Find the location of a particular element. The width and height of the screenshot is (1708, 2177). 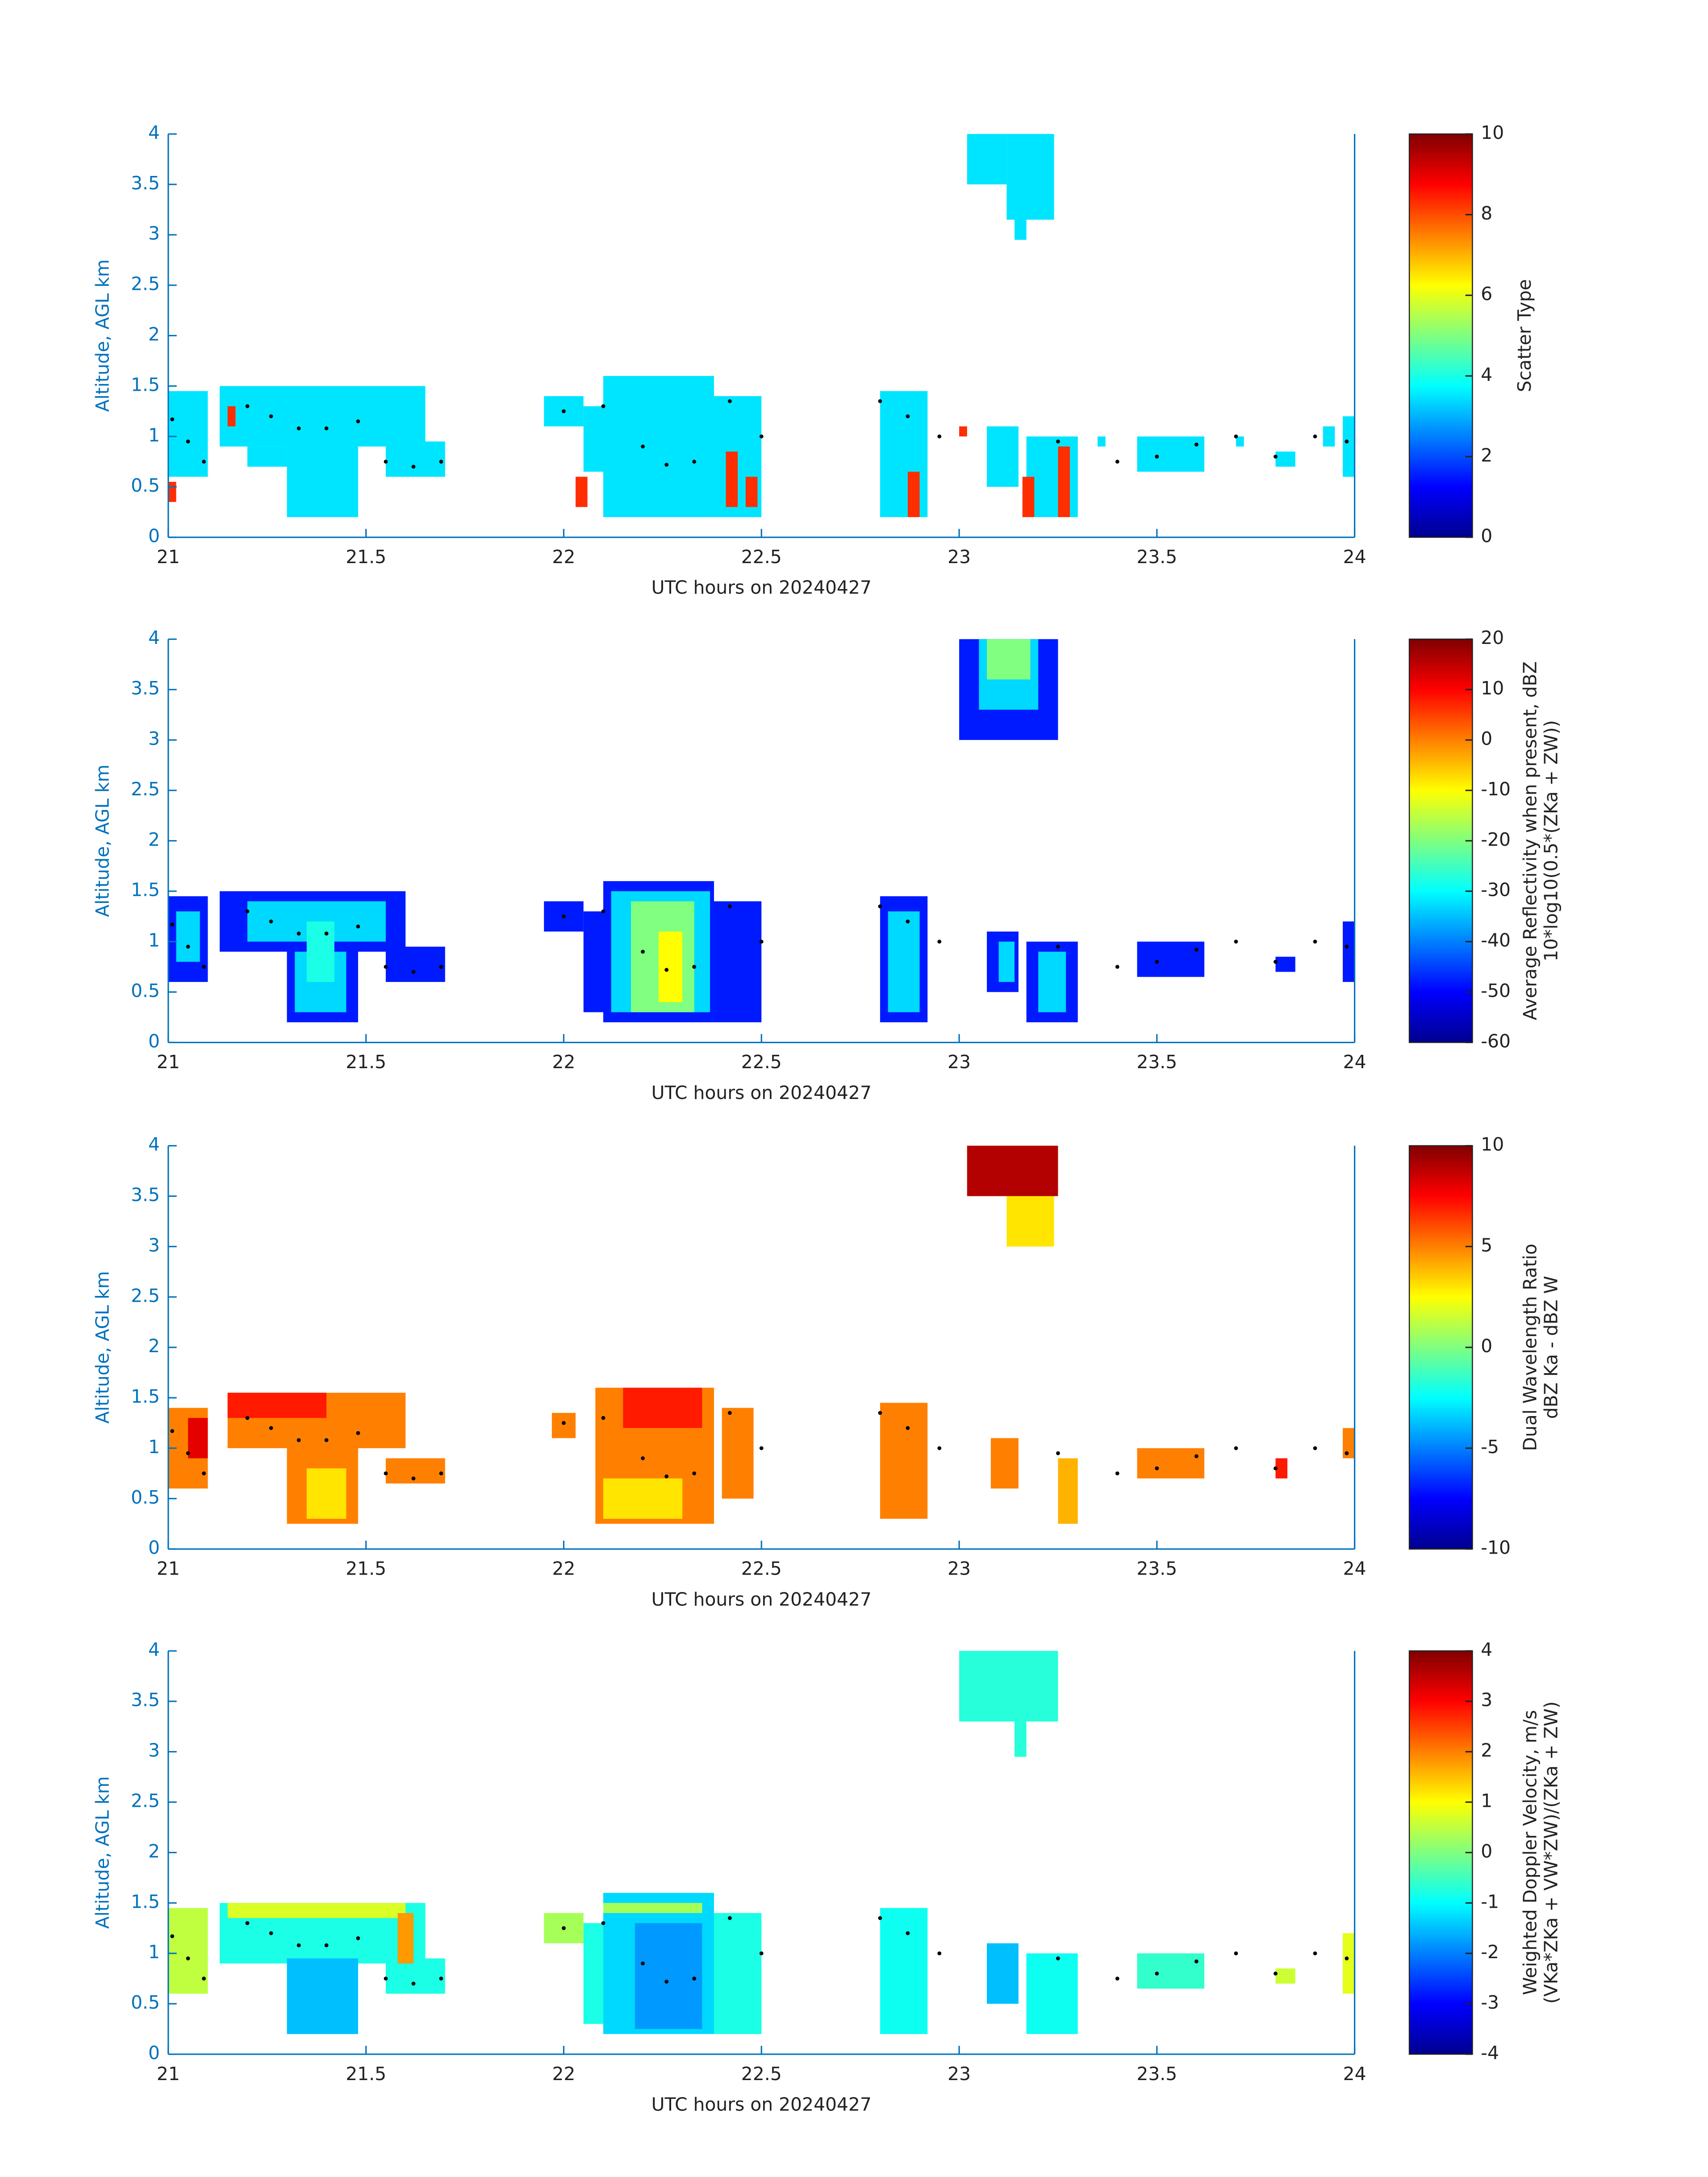

colorbar-tick-label: -30 is located at coordinates (1496, 890).